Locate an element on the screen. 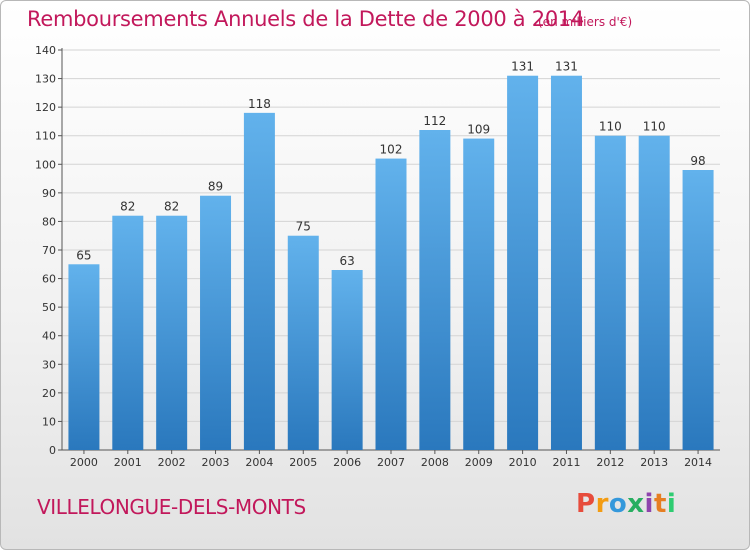  y-tick-label: 90 is located at coordinates (49, 193).